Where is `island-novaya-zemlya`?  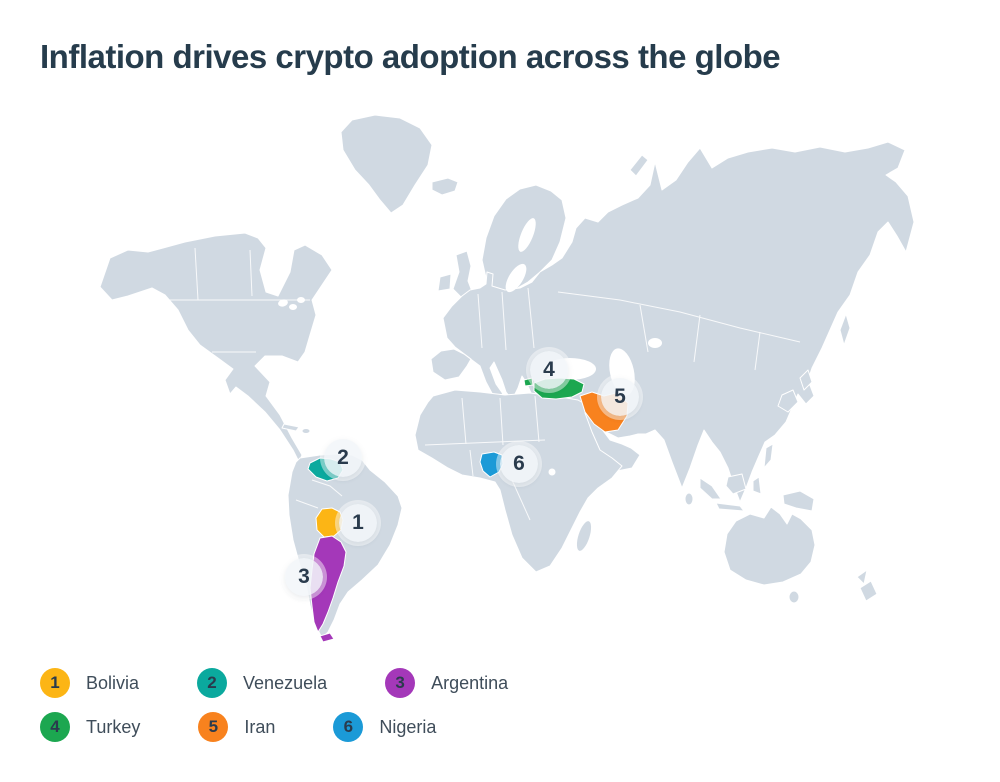
island-novaya-zemlya is located at coordinates (639, 165).